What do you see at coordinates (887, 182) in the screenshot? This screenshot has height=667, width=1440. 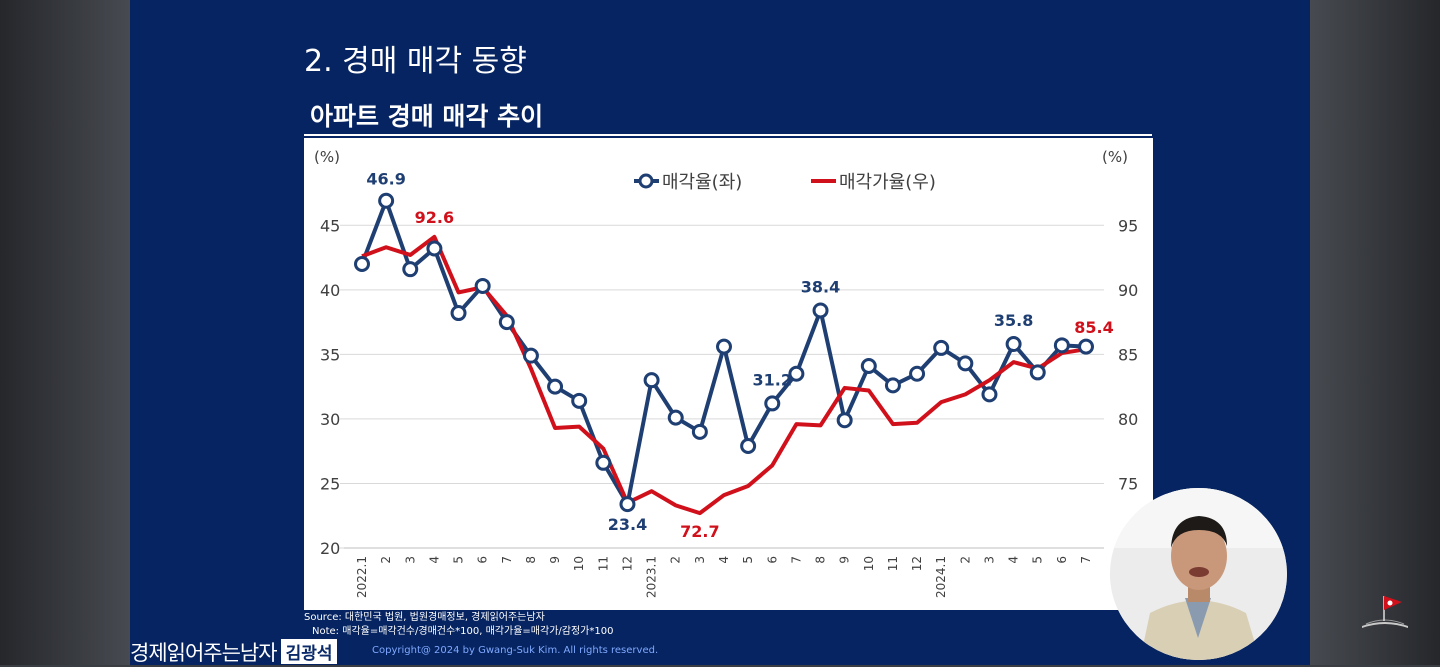 I see `legend-label-1: 매각가율(우)` at bounding box center [887, 182].